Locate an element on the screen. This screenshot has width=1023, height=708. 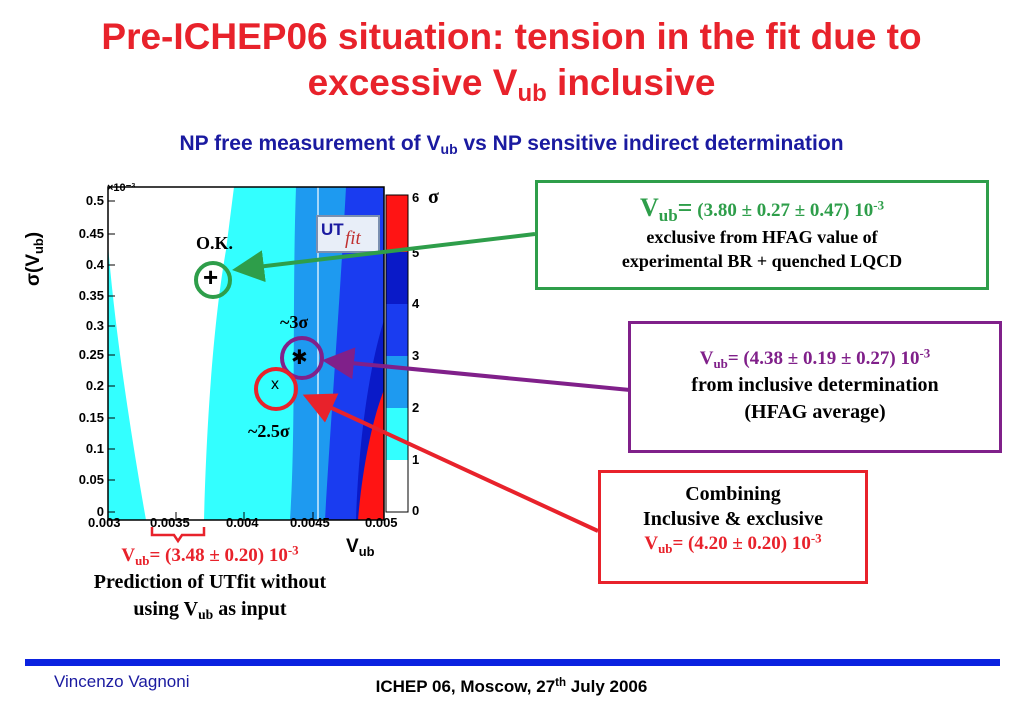
three-sigma-circle is located at coordinates (302, 358).